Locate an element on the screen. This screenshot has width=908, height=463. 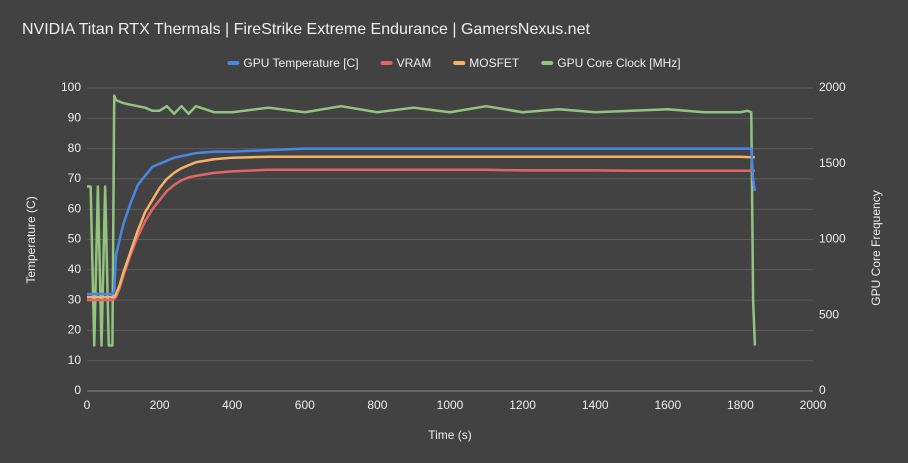
x-tick-label: 800 is located at coordinates (377, 405).